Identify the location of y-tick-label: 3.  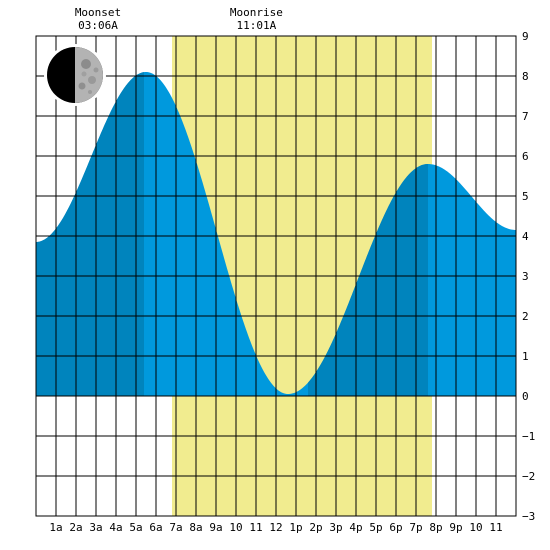
(525, 276).